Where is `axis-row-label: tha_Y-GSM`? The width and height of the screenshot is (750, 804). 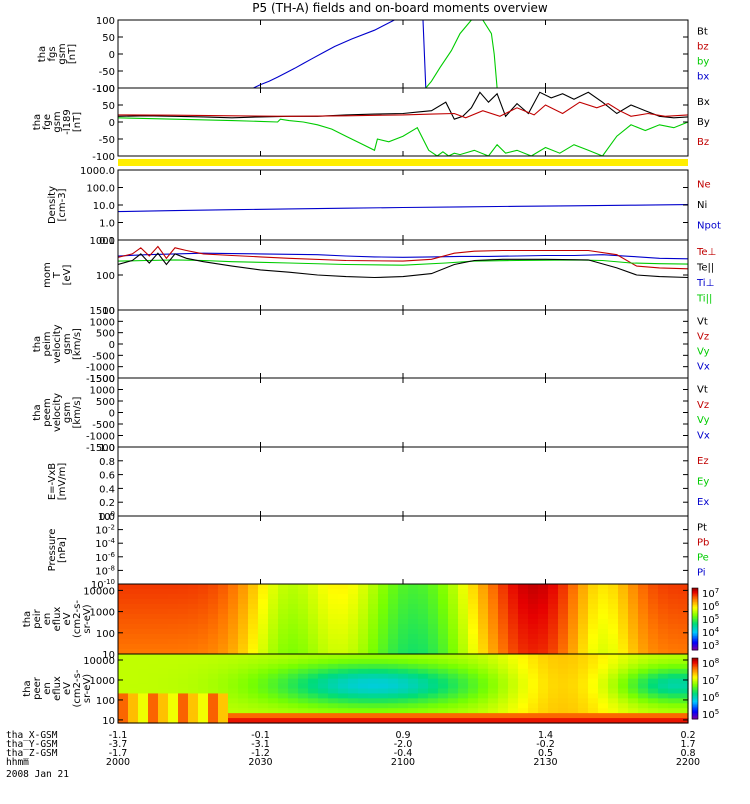 axis-row-label: tha_Y-GSM is located at coordinates (32, 744).